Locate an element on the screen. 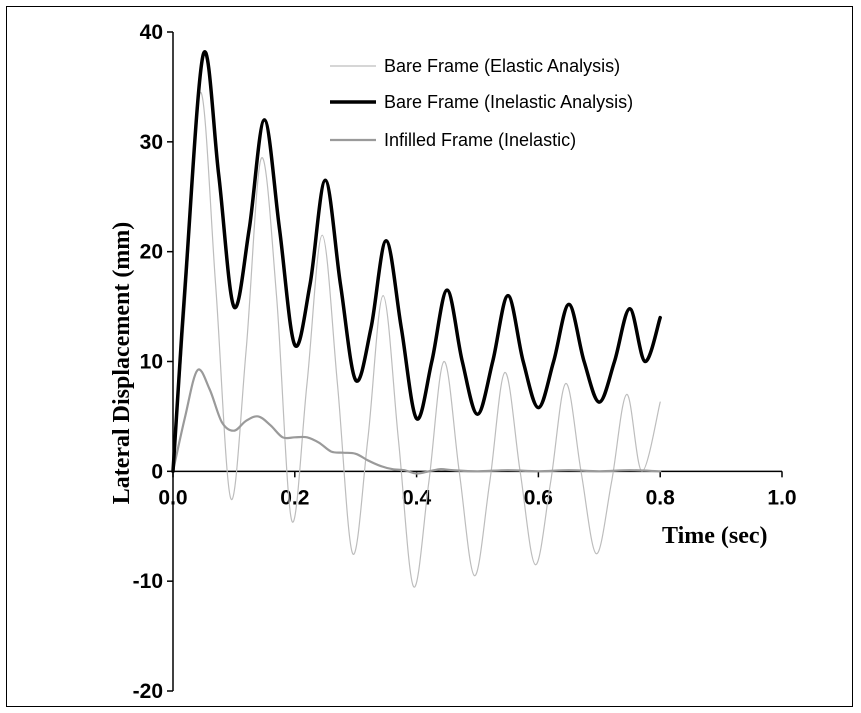  y-tick-label: 10 is located at coordinates (151, 362).